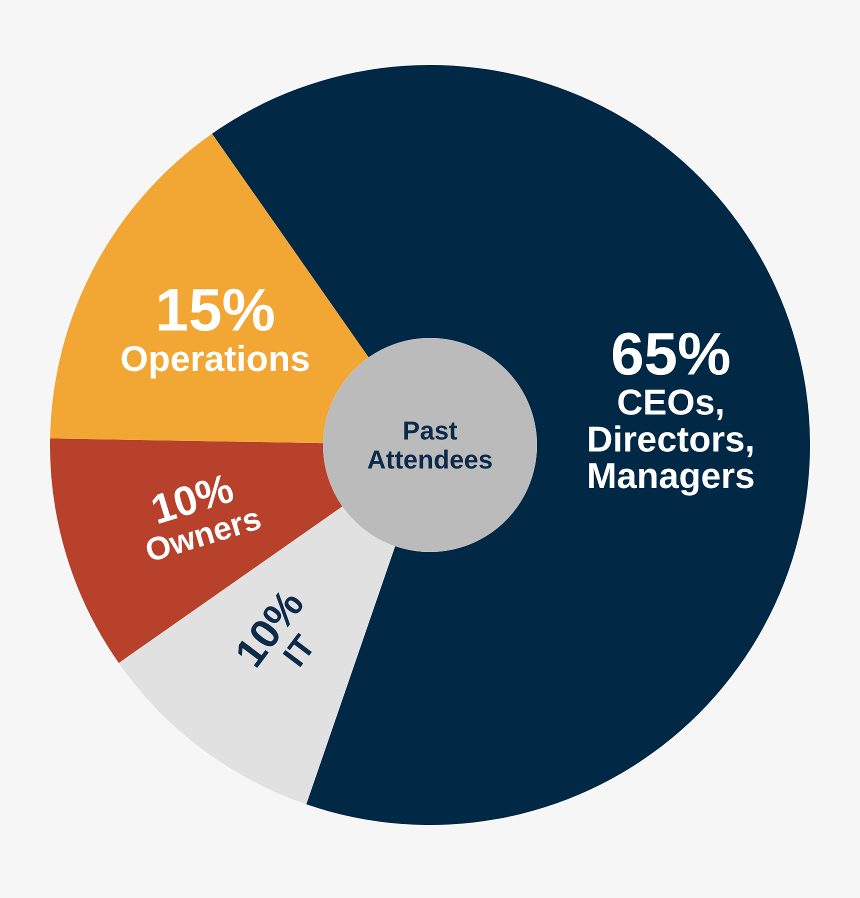 This screenshot has width=860, height=898. What do you see at coordinates (209, 289) in the screenshot?
I see `donut-slice` at bounding box center [209, 289].